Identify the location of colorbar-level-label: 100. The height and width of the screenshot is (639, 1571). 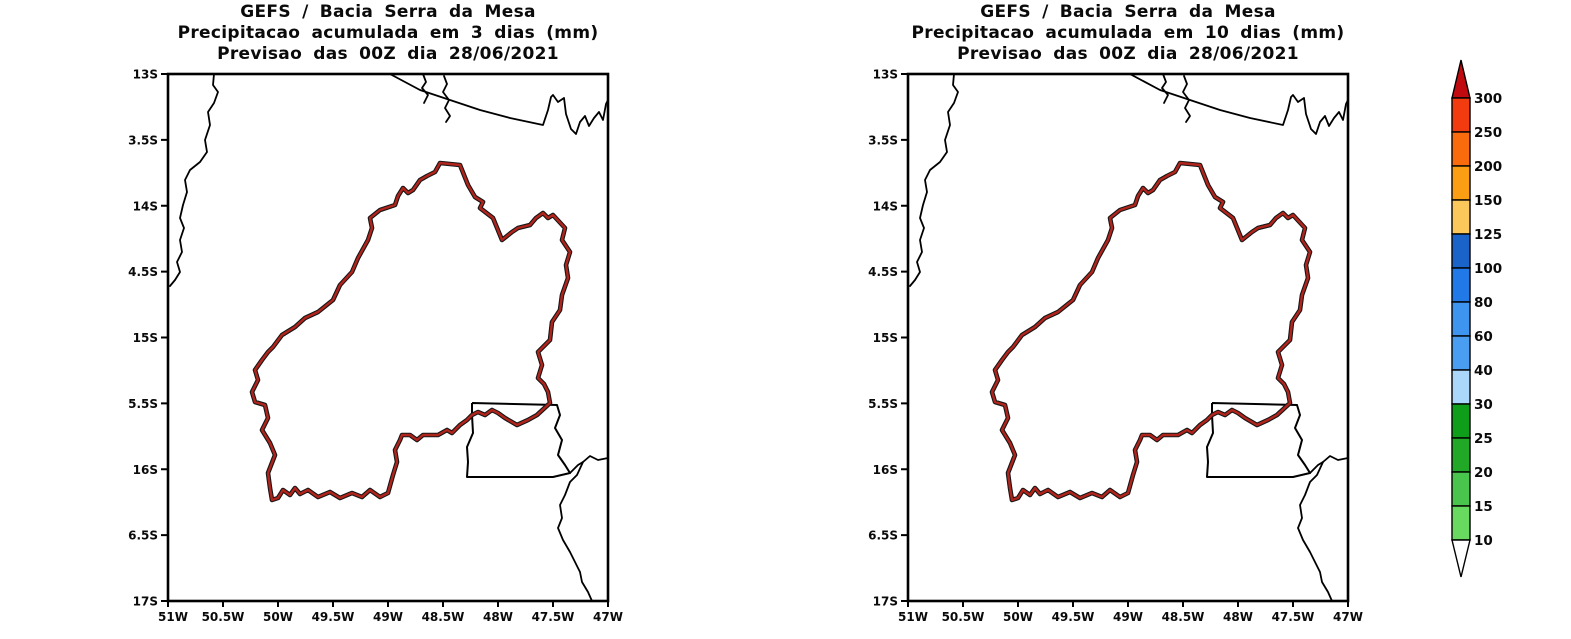
(1488, 269).